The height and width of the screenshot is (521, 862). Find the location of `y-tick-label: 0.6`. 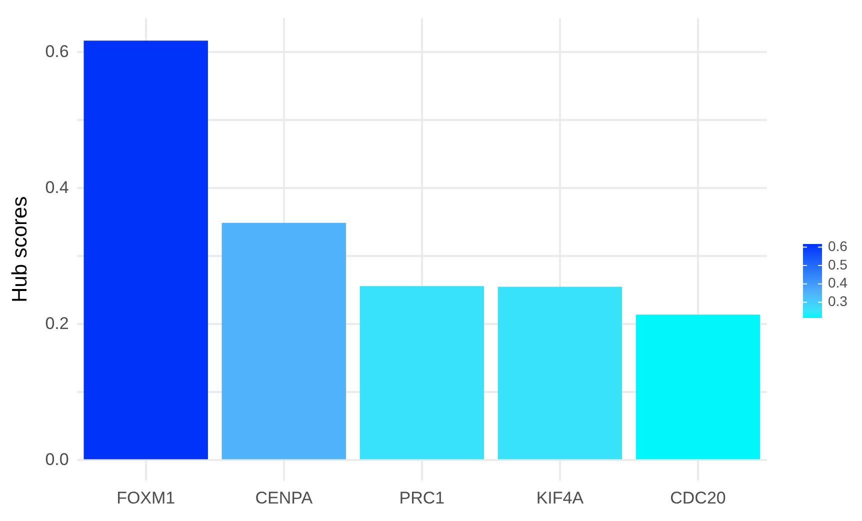

y-tick-label: 0.6 is located at coordinates (57, 51).